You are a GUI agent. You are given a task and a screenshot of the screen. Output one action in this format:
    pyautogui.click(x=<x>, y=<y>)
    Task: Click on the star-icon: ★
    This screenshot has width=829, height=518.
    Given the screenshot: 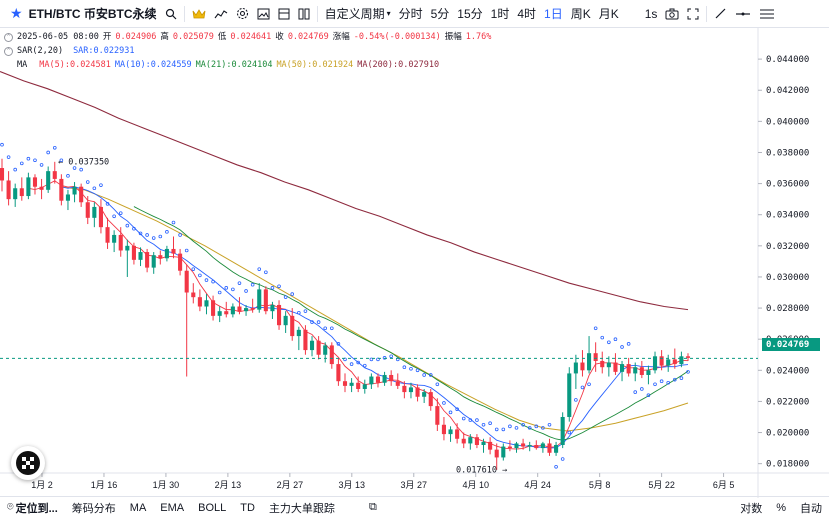 What is the action you would take?
    pyautogui.click(x=16, y=13)
    